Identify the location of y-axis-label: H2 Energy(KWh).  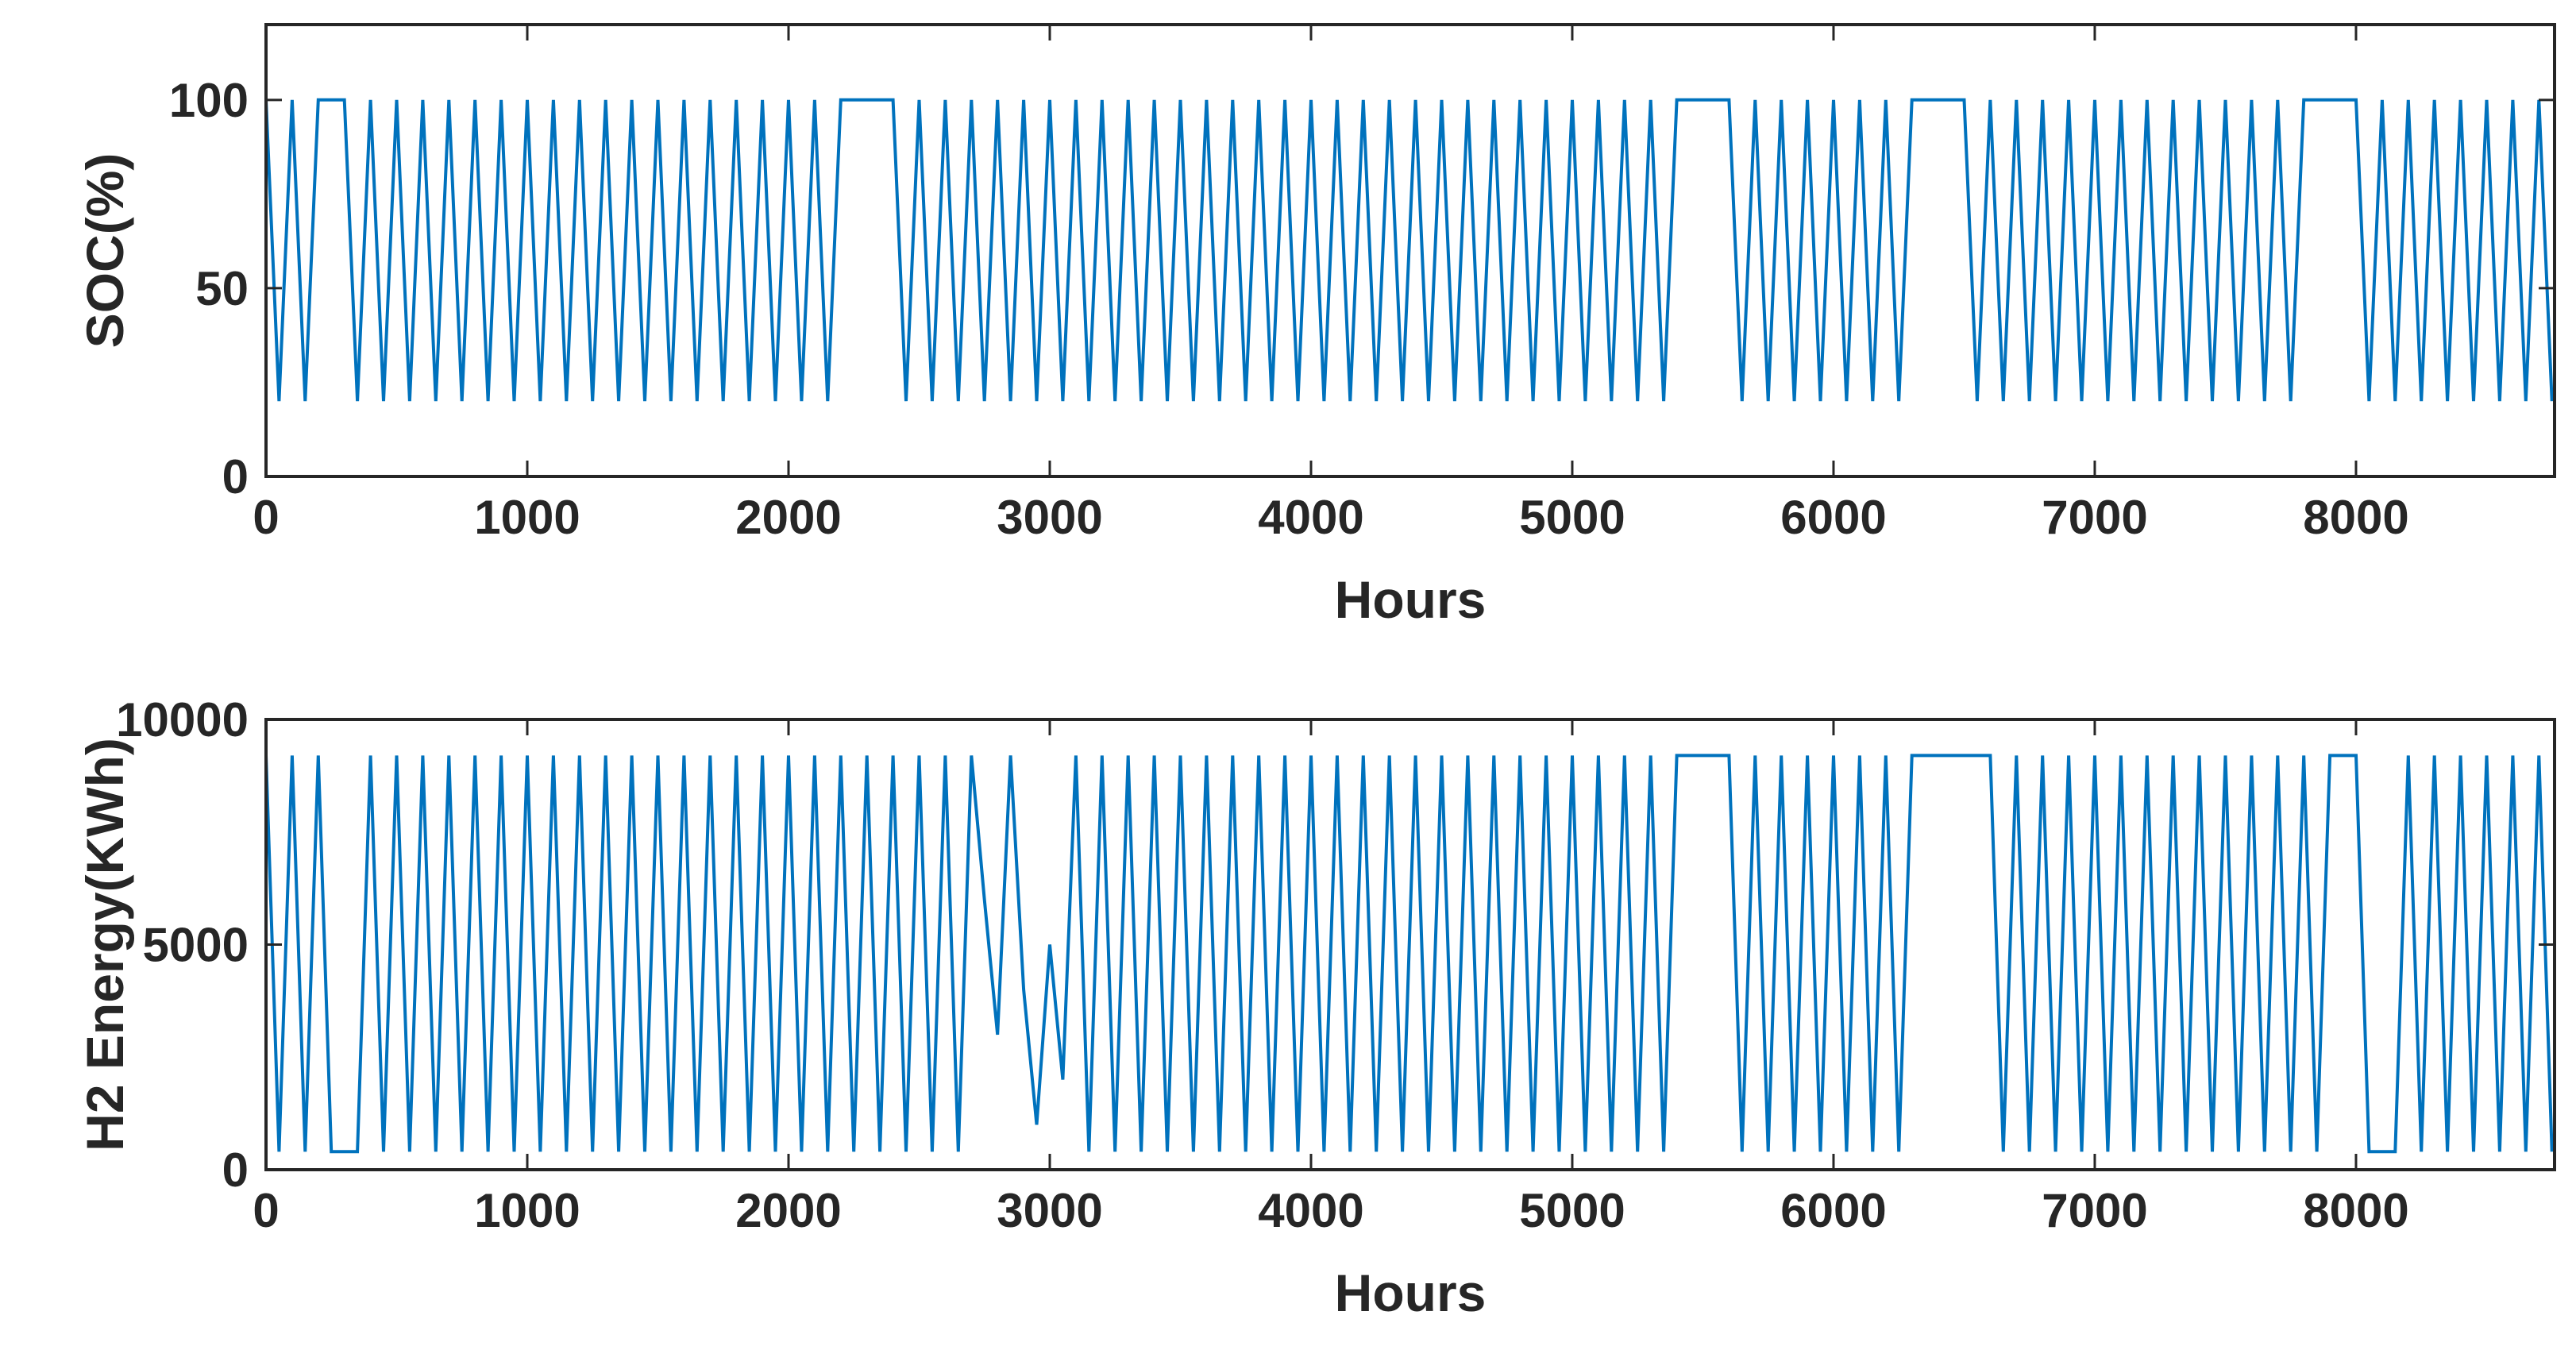
(104, 944).